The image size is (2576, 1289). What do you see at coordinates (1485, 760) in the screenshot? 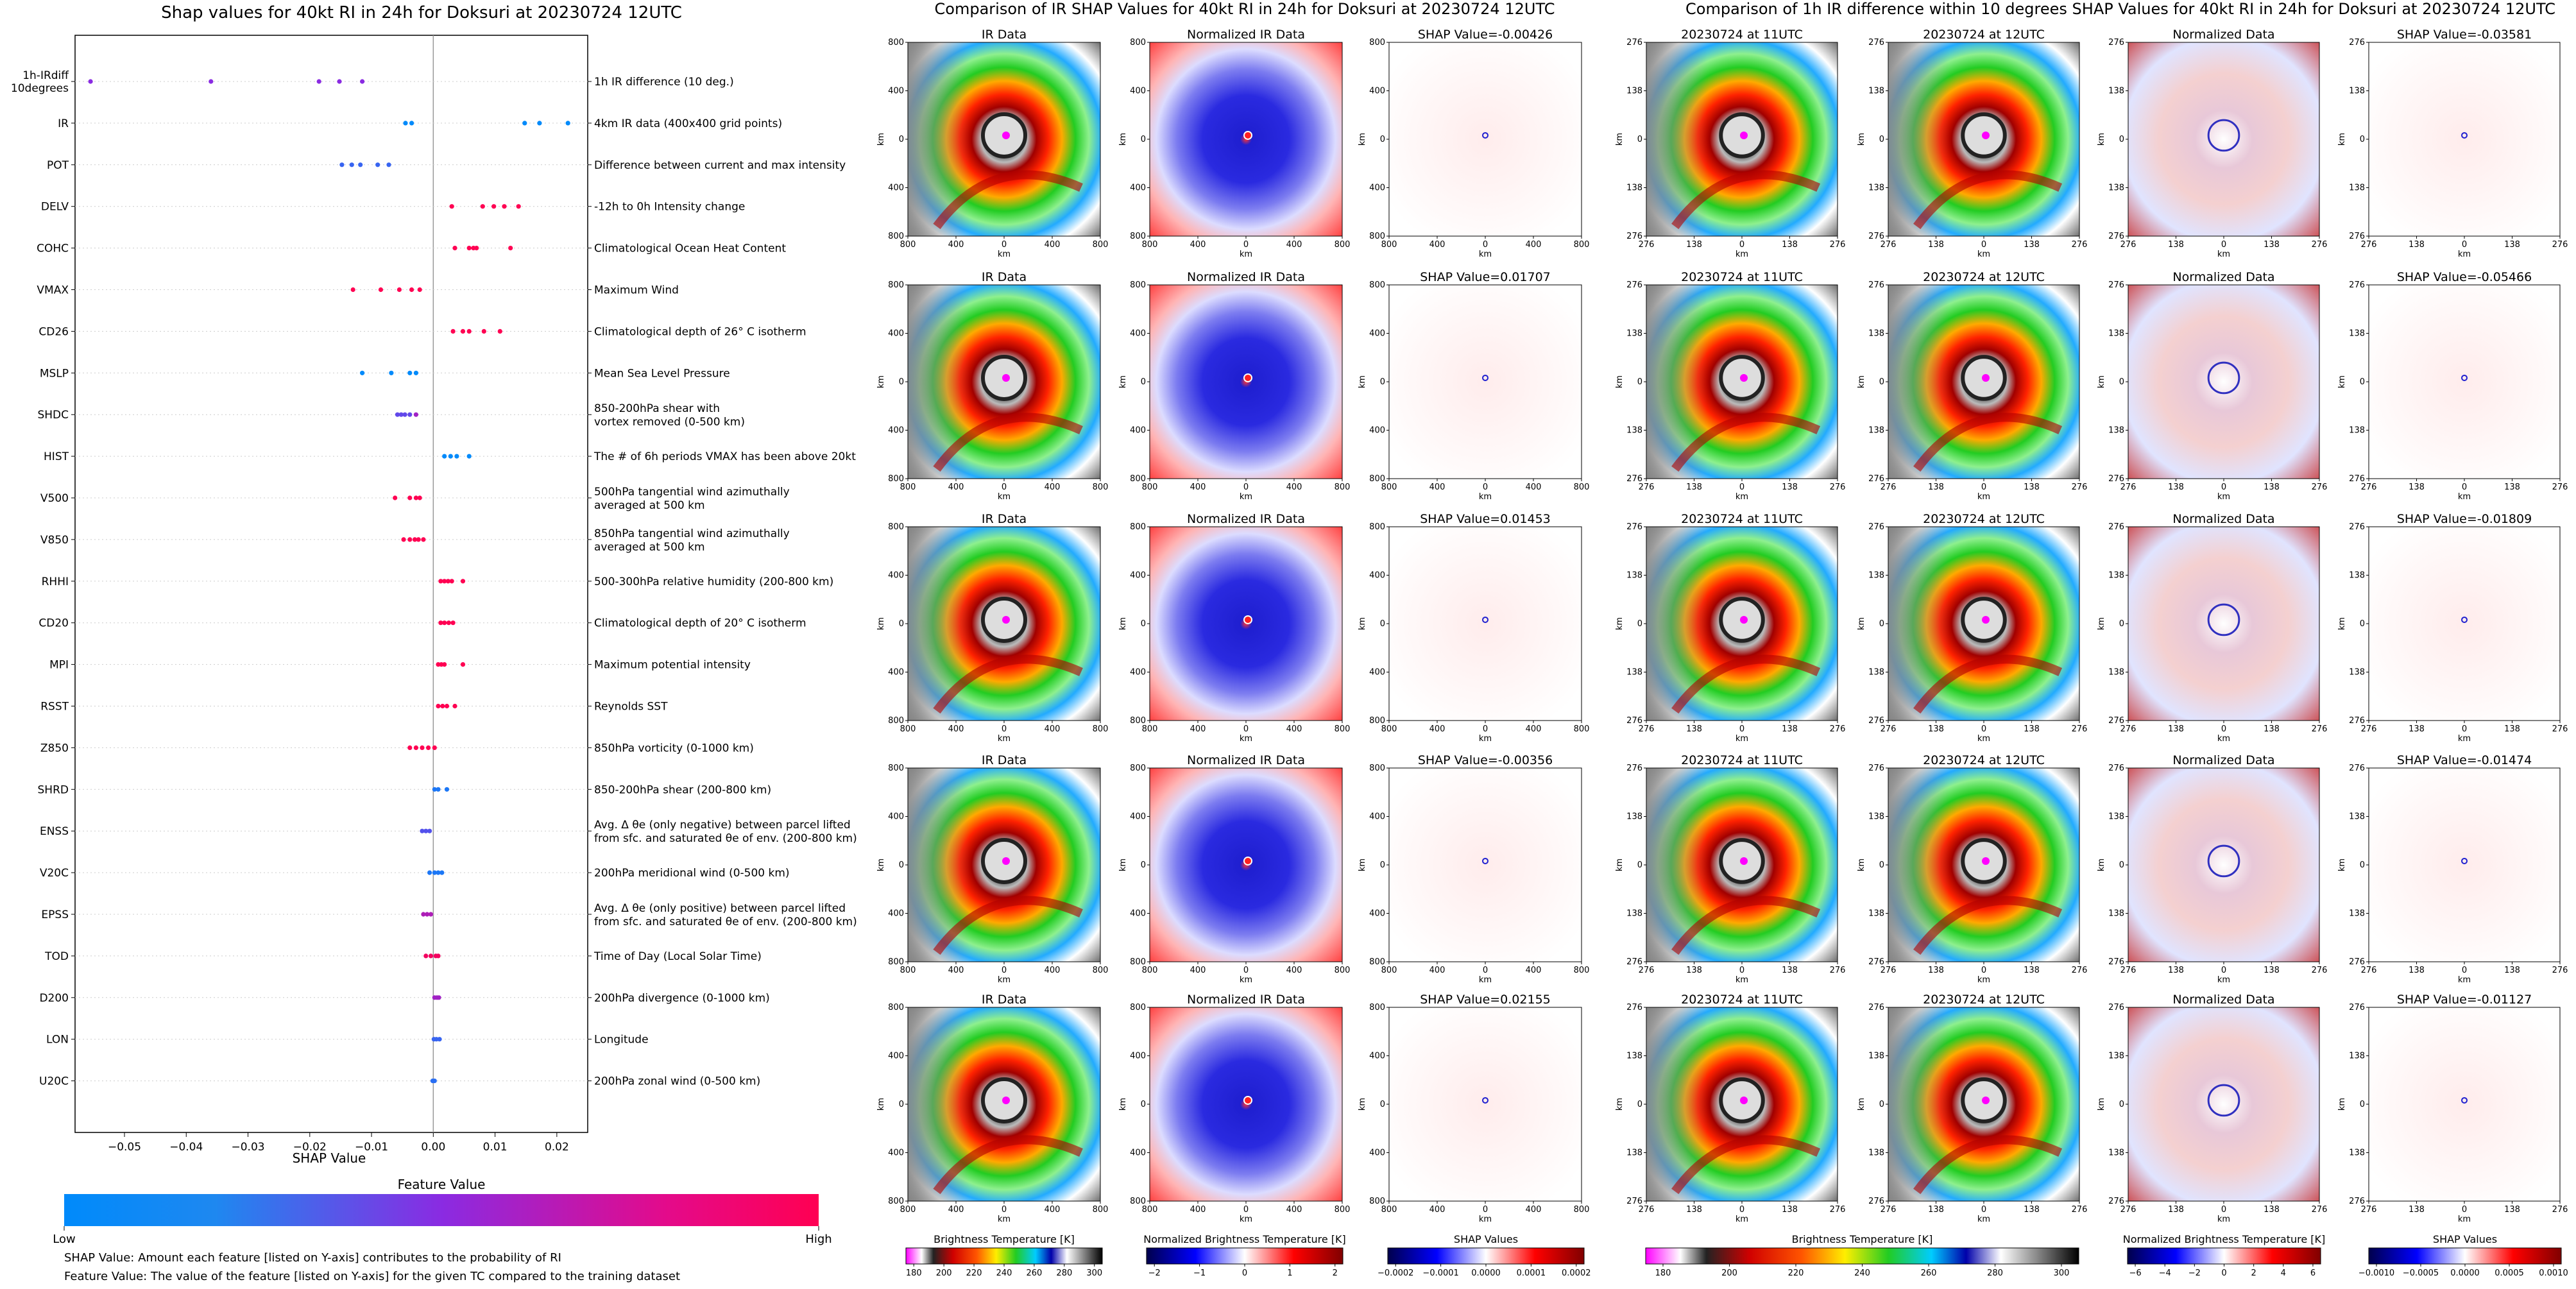
I see `panel-title: SHAP Value=-0.00356` at bounding box center [1485, 760].